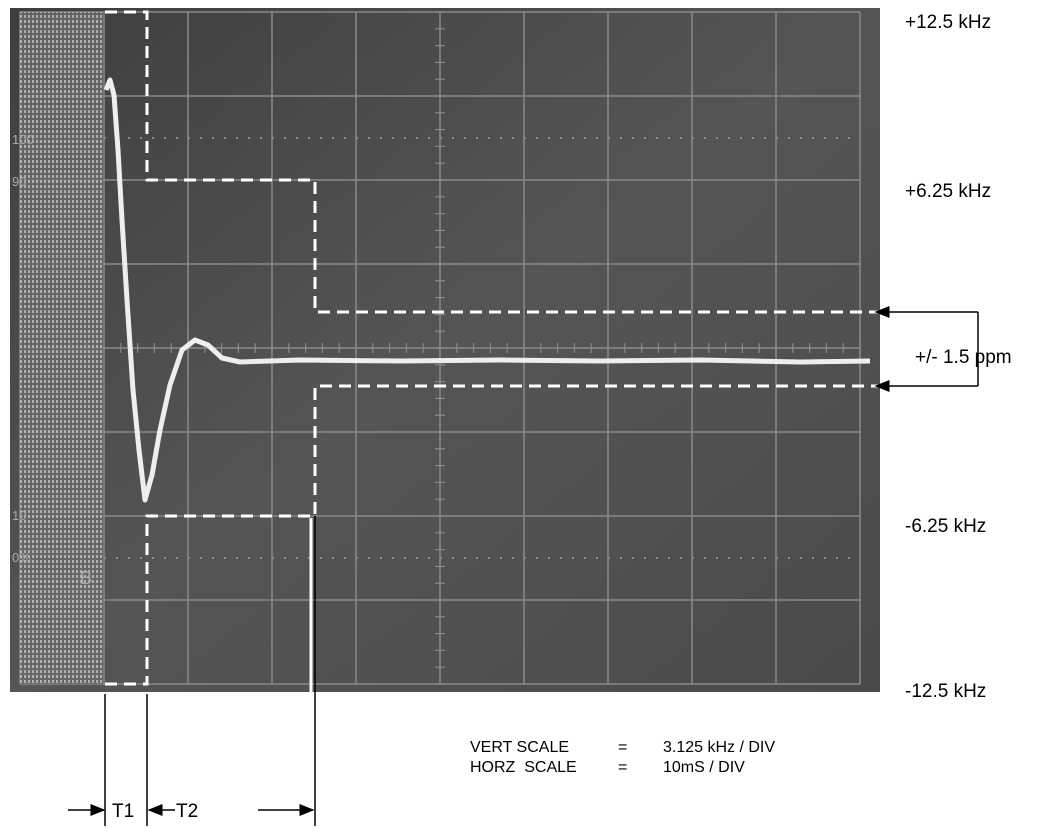 The image size is (1054, 828). What do you see at coordinates (523, 767) in the screenshot?
I see `setting-name: HORZ SCALE` at bounding box center [523, 767].